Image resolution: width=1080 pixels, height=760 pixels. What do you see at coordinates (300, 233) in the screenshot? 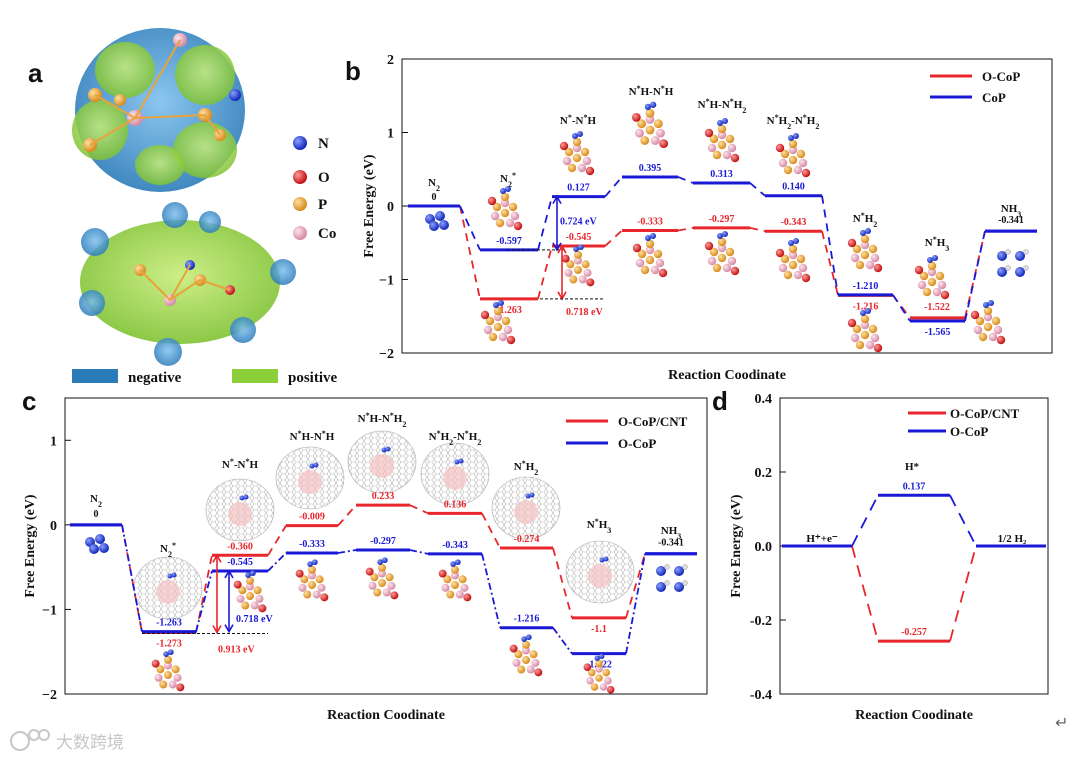
I see `atom-legend-co-marker` at bounding box center [300, 233].